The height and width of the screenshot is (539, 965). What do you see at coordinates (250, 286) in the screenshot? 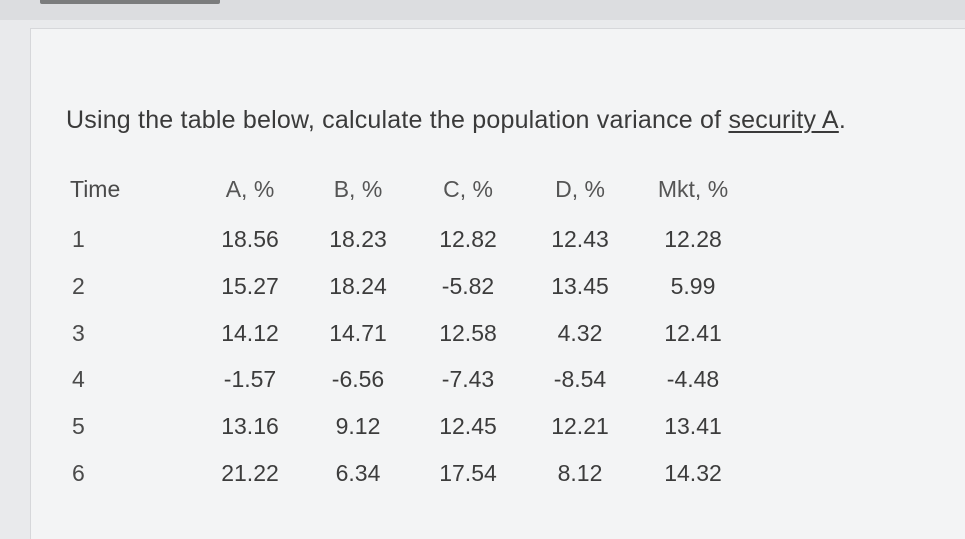
I see `table-cell-a: 15.27` at bounding box center [250, 286].